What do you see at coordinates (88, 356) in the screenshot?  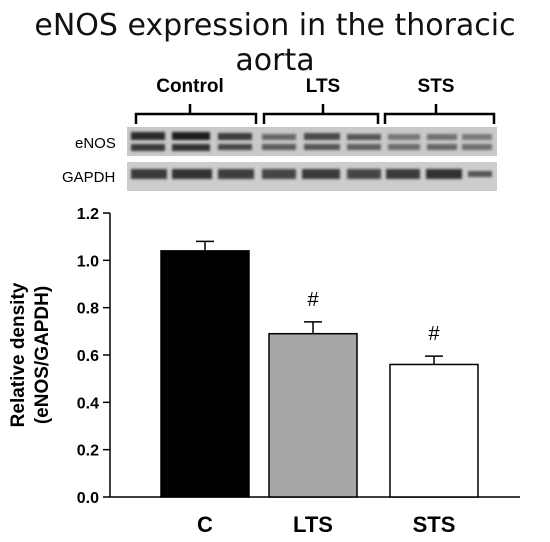 I see `y-tick-label: 0.6` at bounding box center [88, 356].